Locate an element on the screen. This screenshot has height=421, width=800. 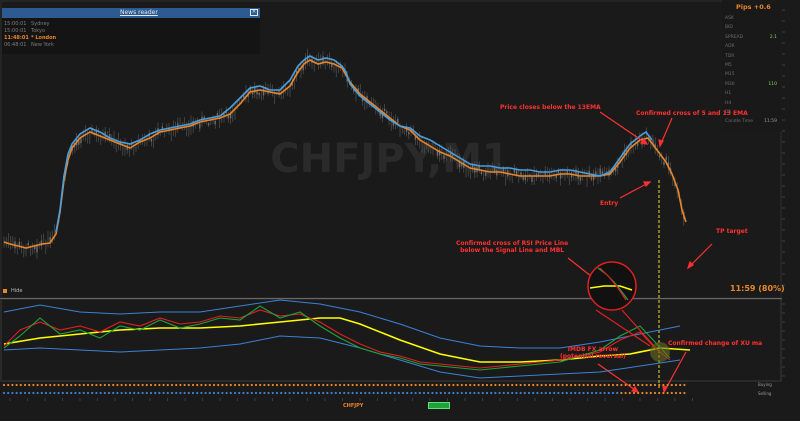
news-reader-title: News reader is located at coordinates (139, 12).